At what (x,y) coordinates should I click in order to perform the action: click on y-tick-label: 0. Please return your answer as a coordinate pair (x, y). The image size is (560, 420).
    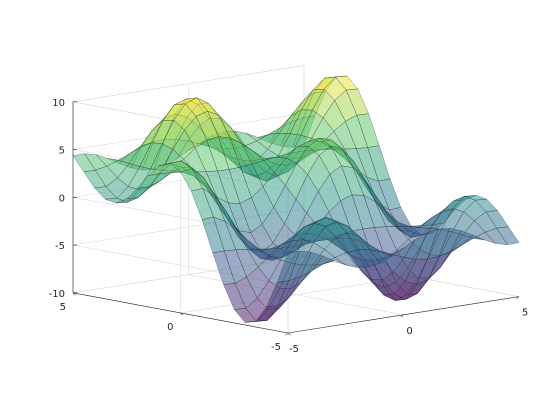
    Looking at the image, I should click on (170, 327).